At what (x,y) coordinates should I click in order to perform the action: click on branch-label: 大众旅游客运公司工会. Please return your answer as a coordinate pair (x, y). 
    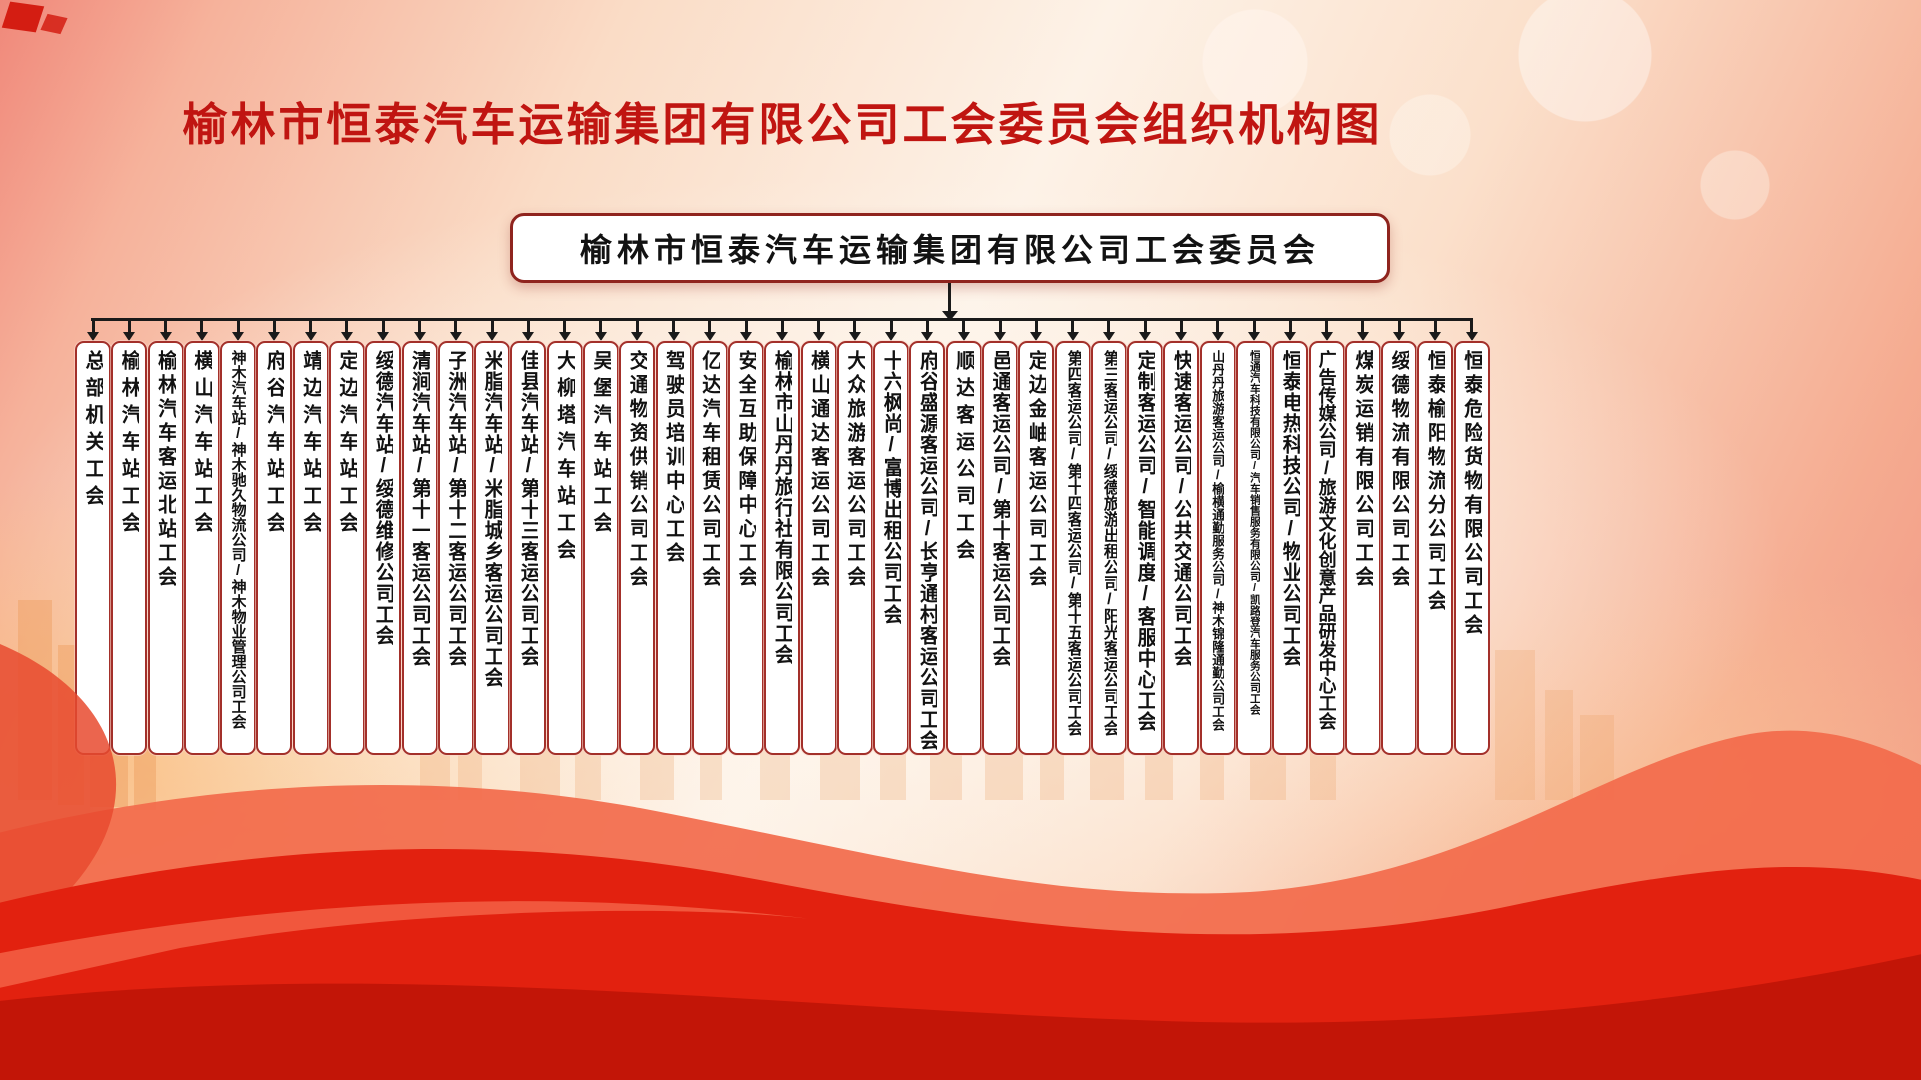
    Looking at the image, I should click on (854, 470).